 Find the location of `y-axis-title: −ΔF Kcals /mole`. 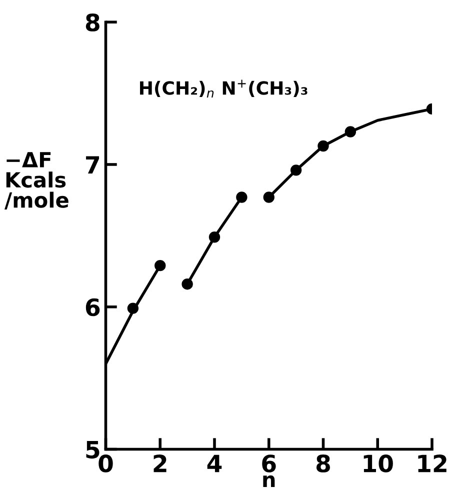

y-axis-title: −ΔF Kcals /mole is located at coordinates (36, 181).